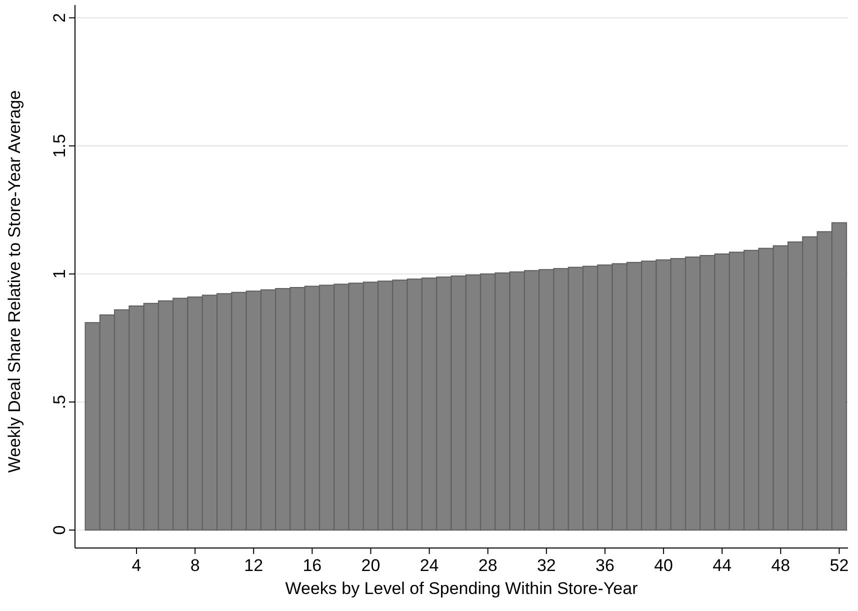 Image resolution: width=858 pixels, height=611 pixels. What do you see at coordinates (780, 565) in the screenshot?
I see `x-tick-label: 48` at bounding box center [780, 565].